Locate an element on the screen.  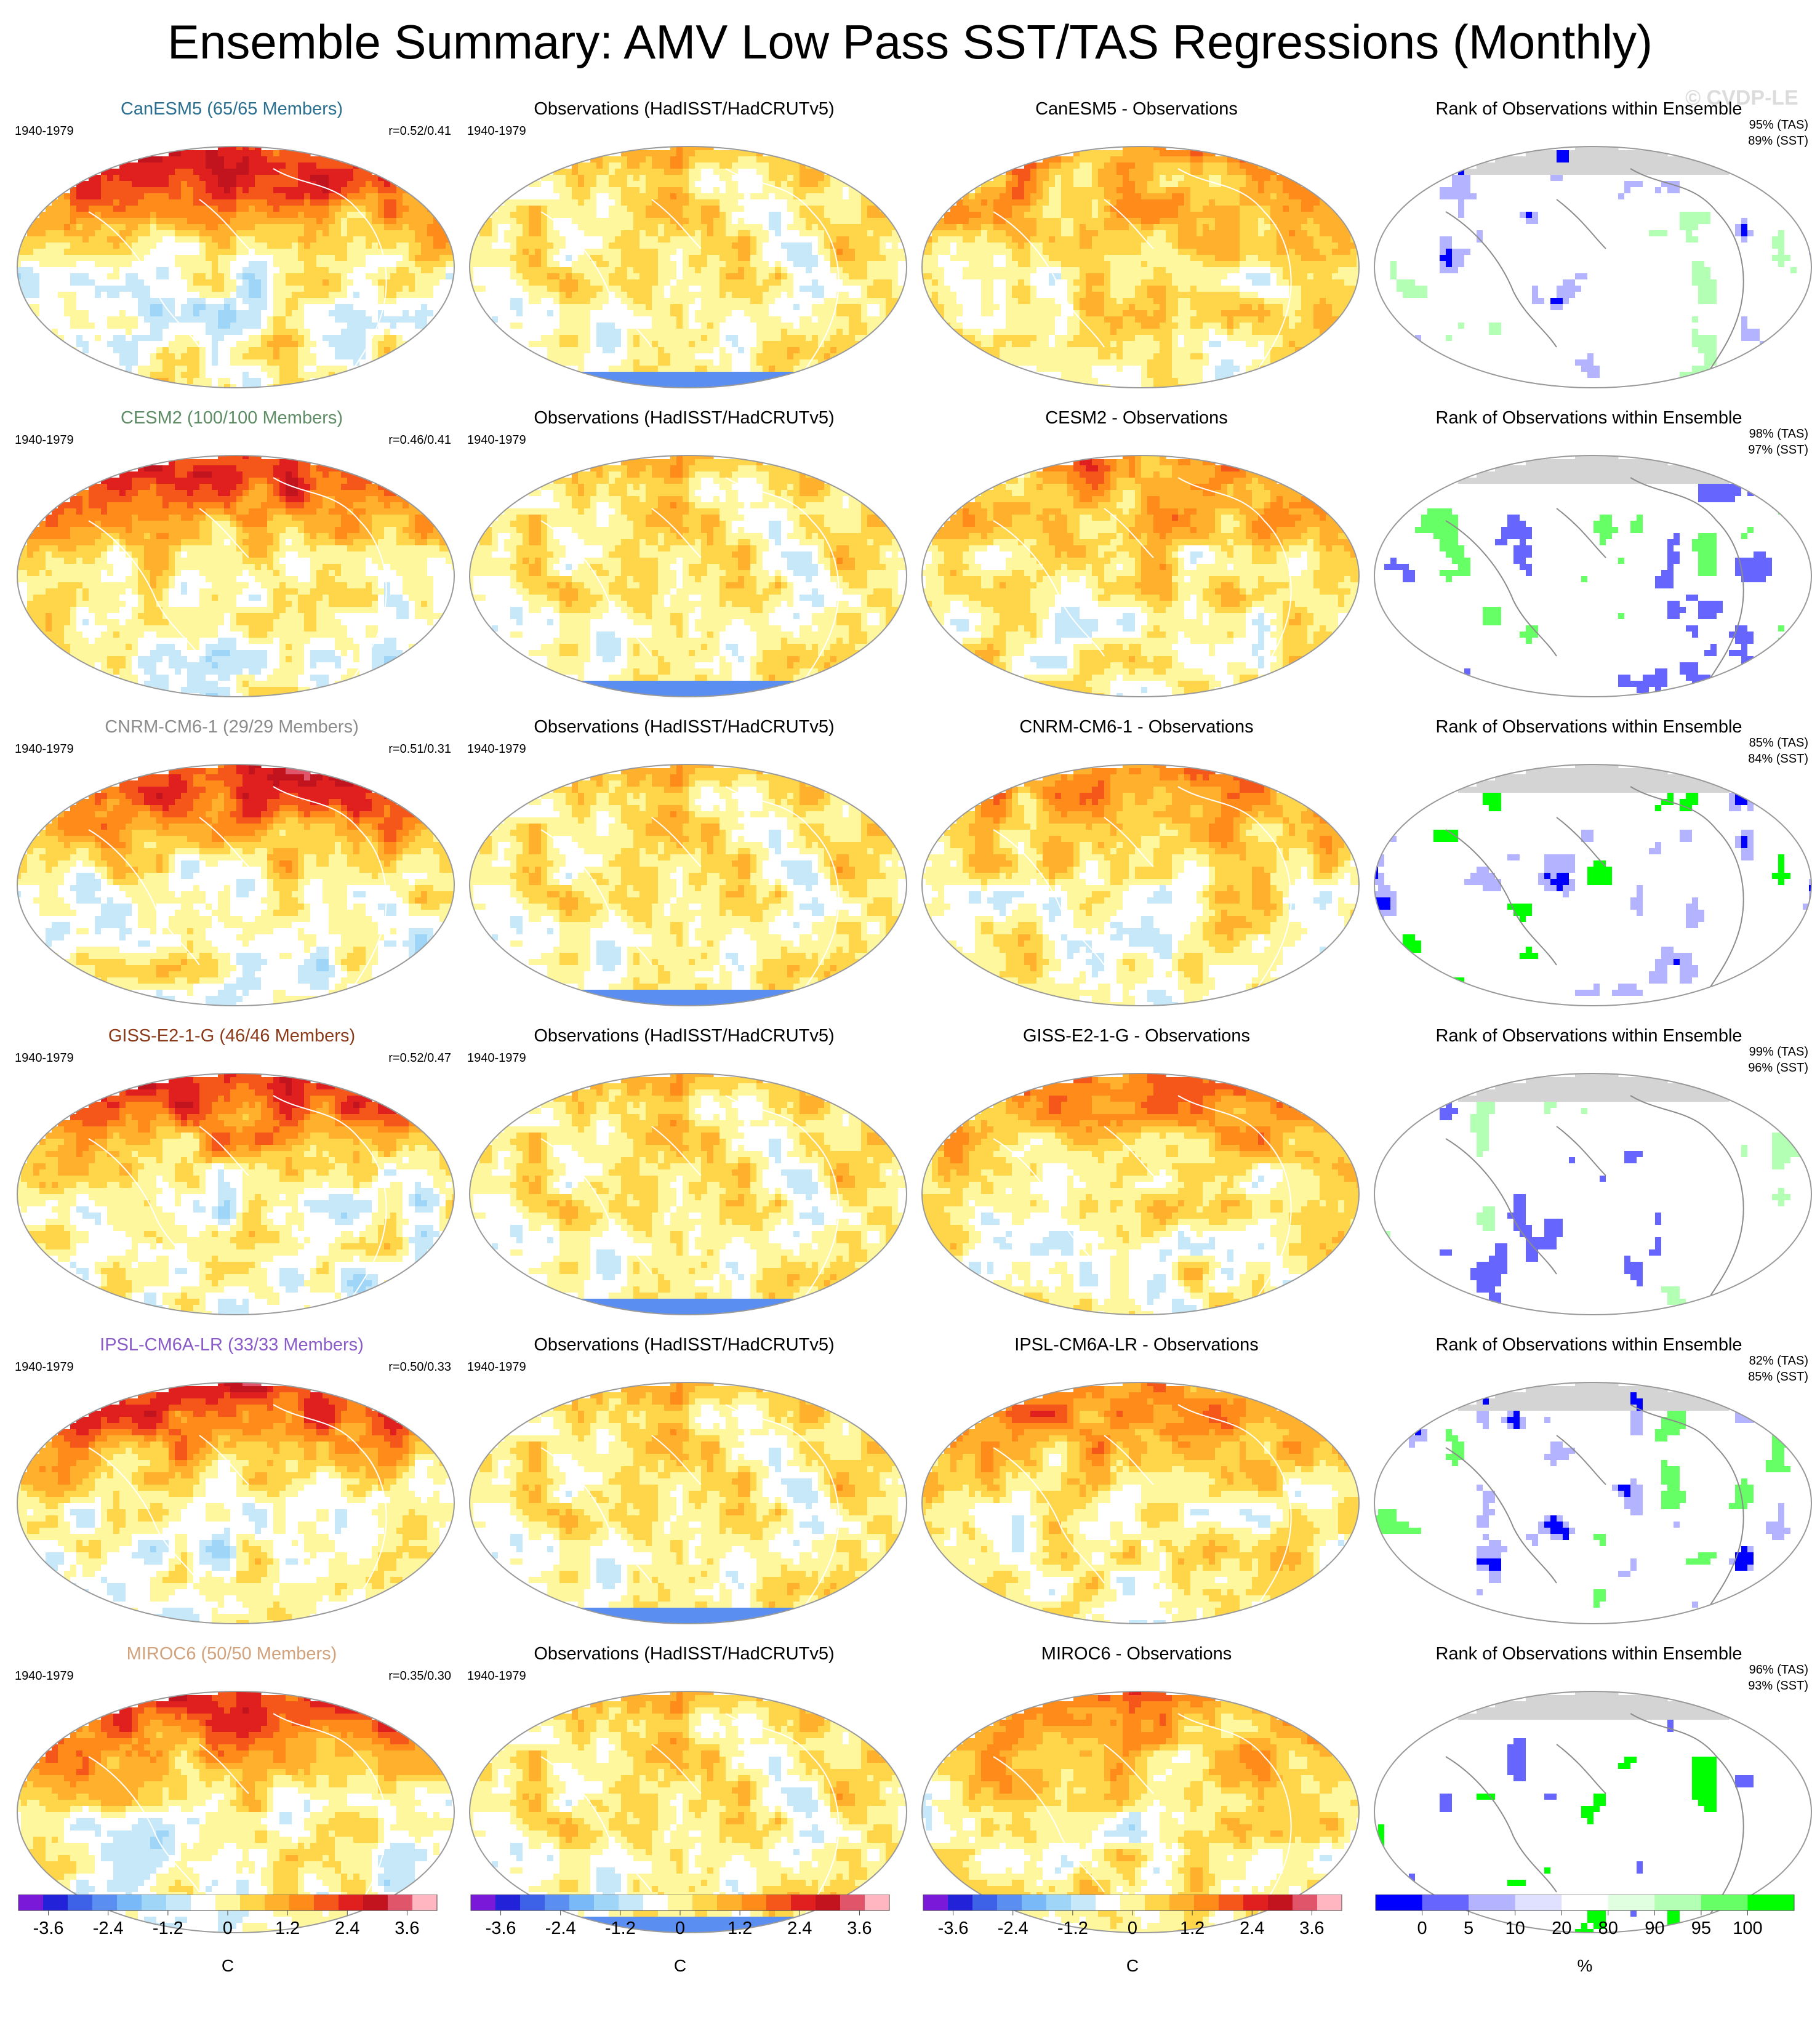
map-model-giss-e2-1-g is located at coordinates (236, 1194).